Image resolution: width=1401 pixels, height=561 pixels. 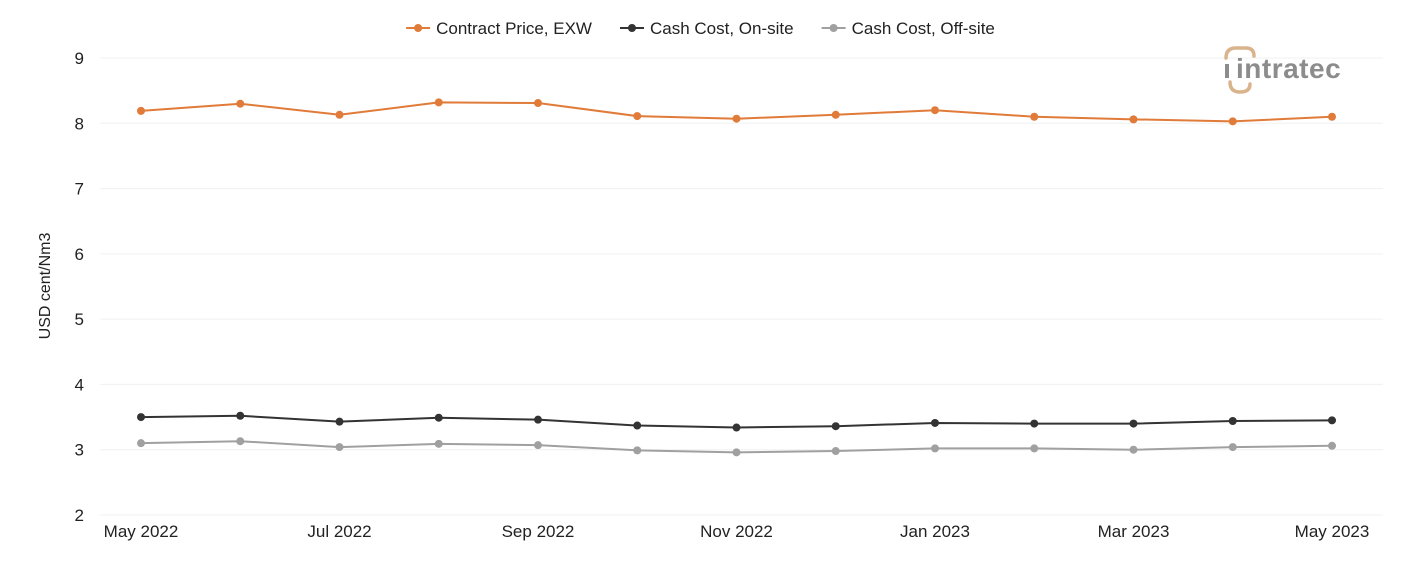 What do you see at coordinates (514, 28) in the screenshot?
I see `legend-label: Contract Price, EXW` at bounding box center [514, 28].